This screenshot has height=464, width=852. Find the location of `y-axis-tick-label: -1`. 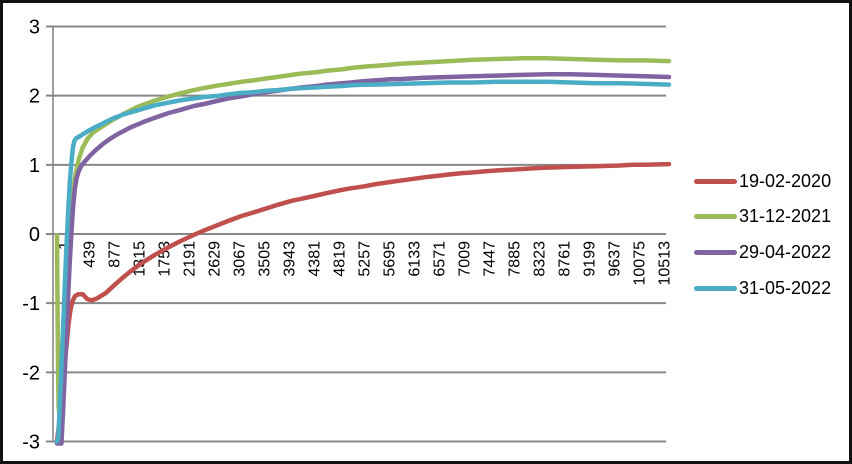

y-axis-tick-label: -1 is located at coordinates (31, 304).